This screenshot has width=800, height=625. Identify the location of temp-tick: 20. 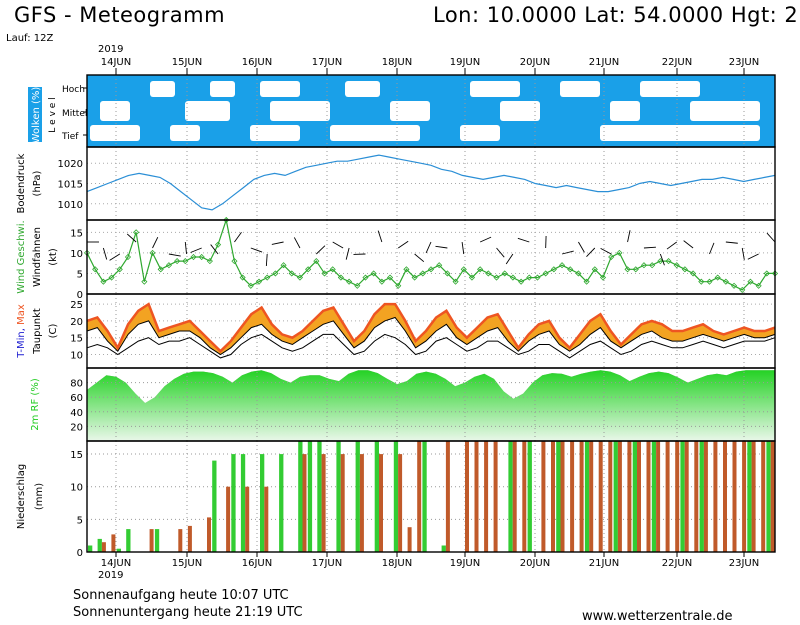
(76, 322).